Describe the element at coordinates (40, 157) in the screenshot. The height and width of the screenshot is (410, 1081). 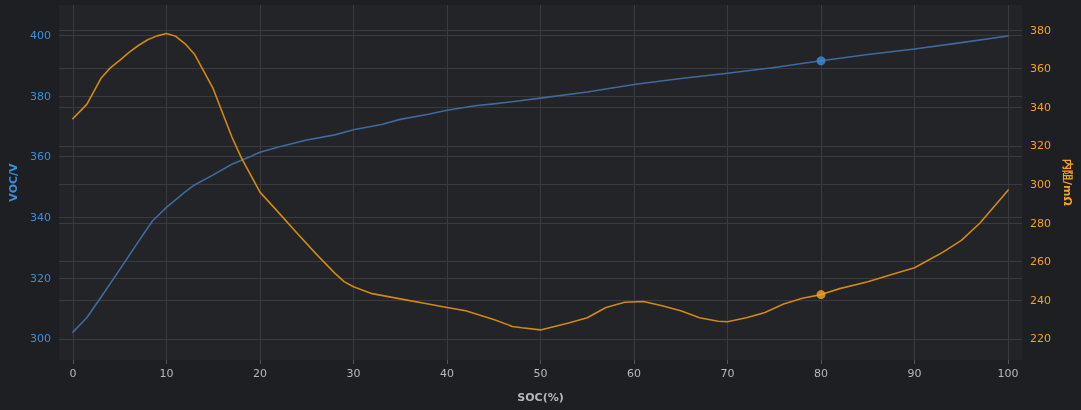
I see `y-tick-label: 360` at that location.